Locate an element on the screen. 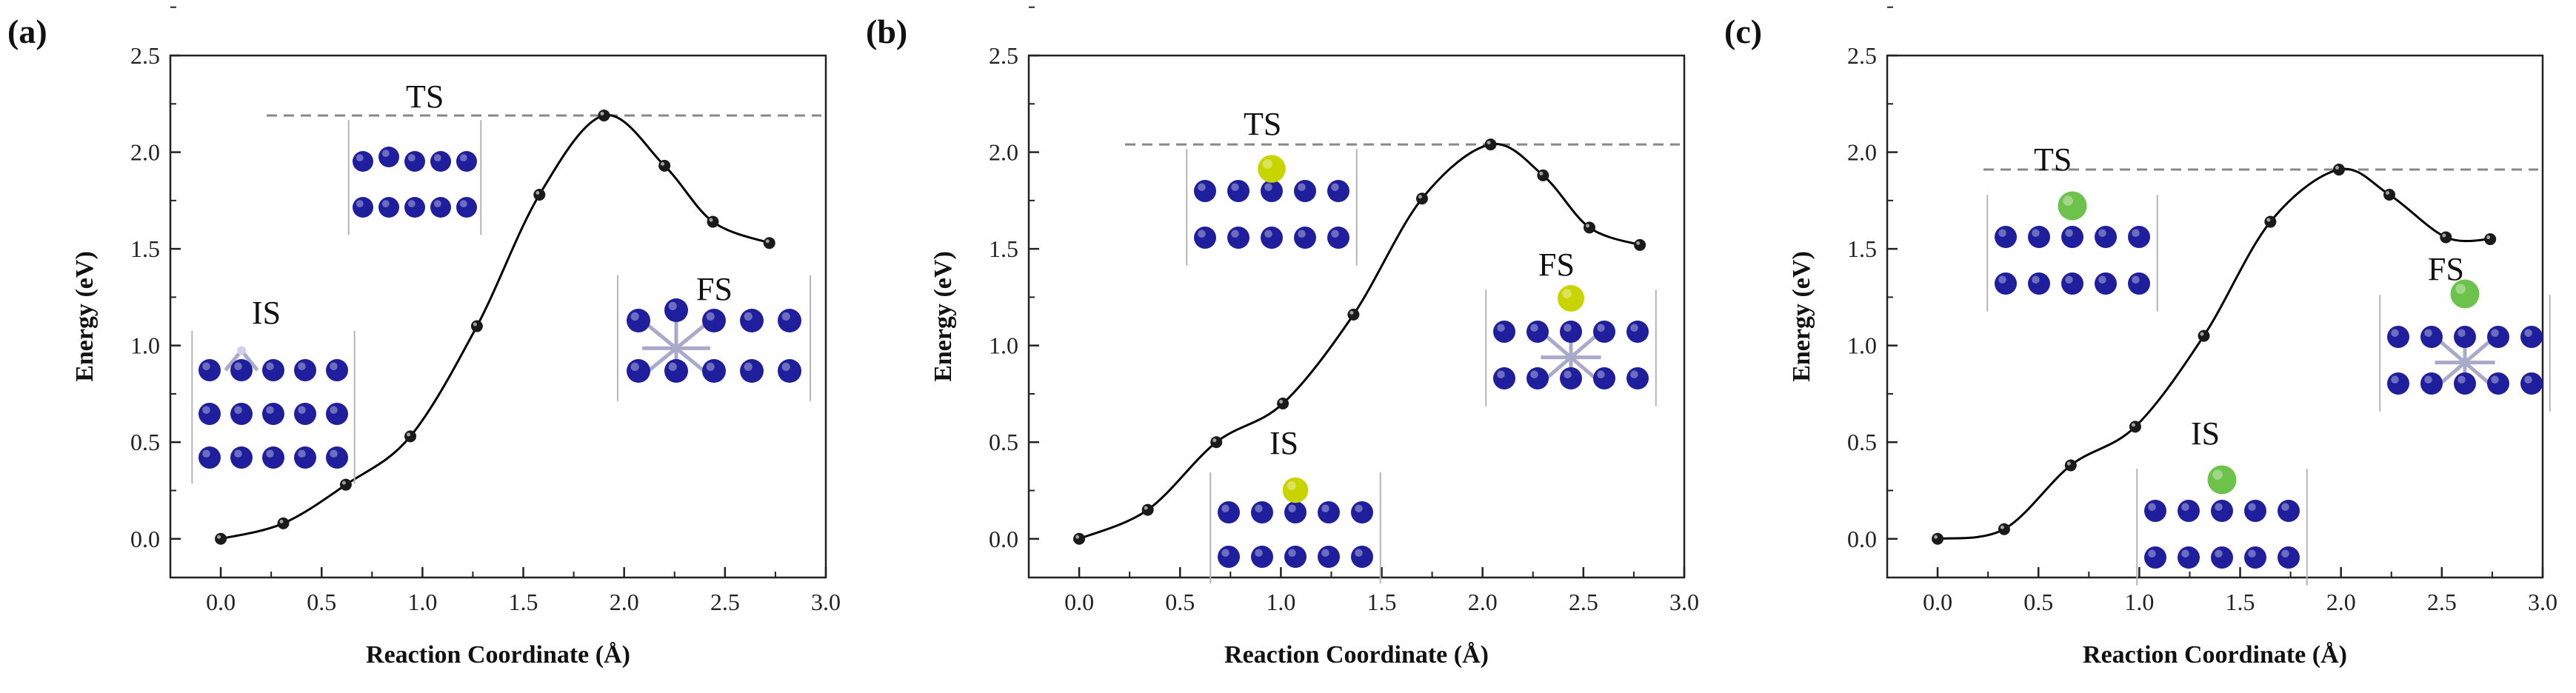 The height and width of the screenshot is (693, 2576). y-tick-label: 0.0 is located at coordinates (145, 539).